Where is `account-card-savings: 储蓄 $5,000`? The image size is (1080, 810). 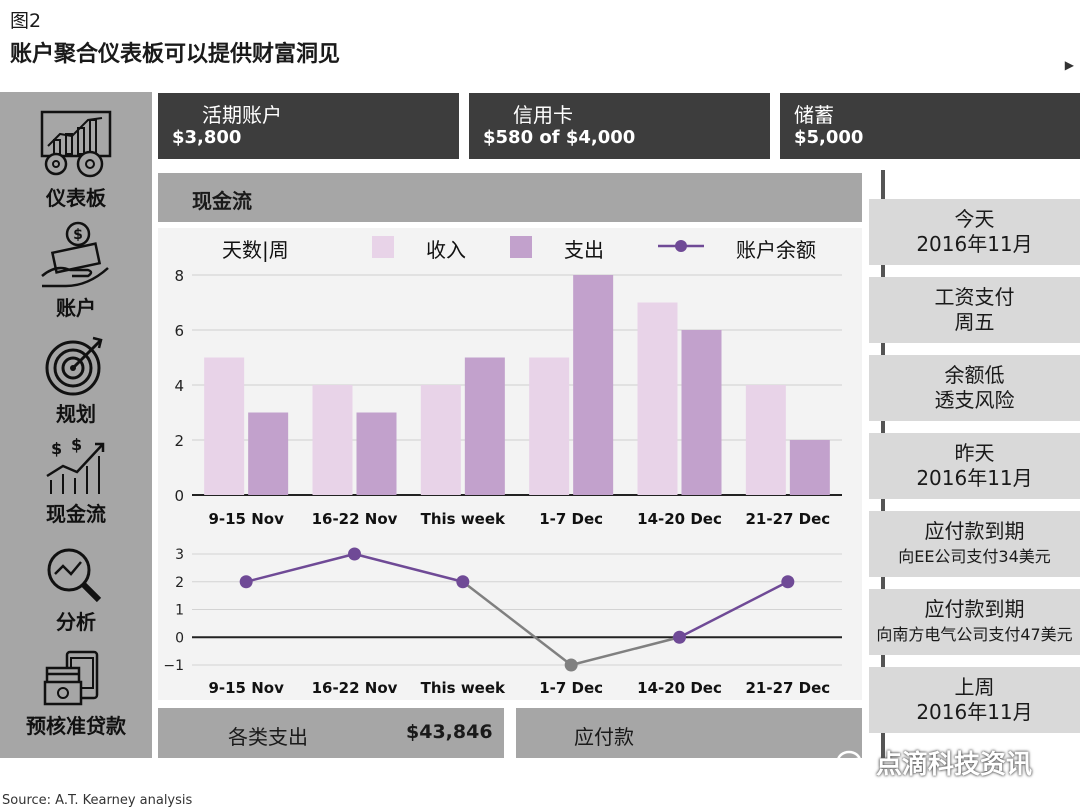 account-card-savings: 储蓄 $5,000 is located at coordinates (930, 126).